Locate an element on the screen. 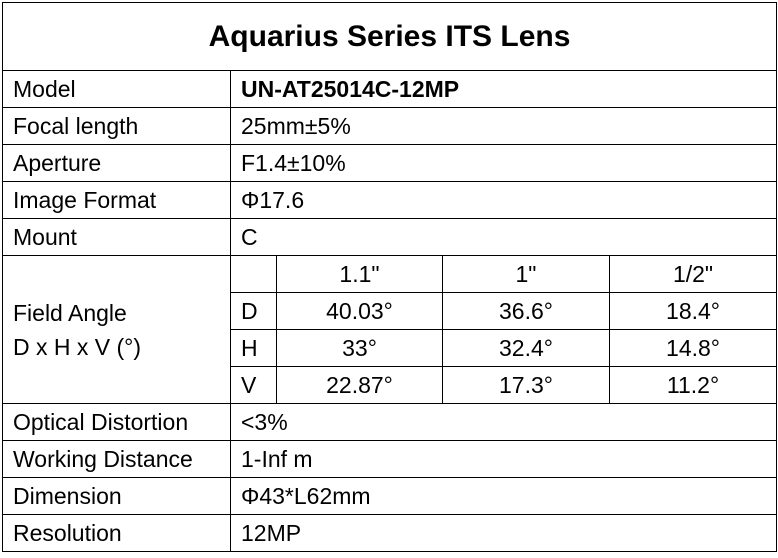 This screenshot has height=558, width=778. row-label: Aperture is located at coordinates (116, 163).